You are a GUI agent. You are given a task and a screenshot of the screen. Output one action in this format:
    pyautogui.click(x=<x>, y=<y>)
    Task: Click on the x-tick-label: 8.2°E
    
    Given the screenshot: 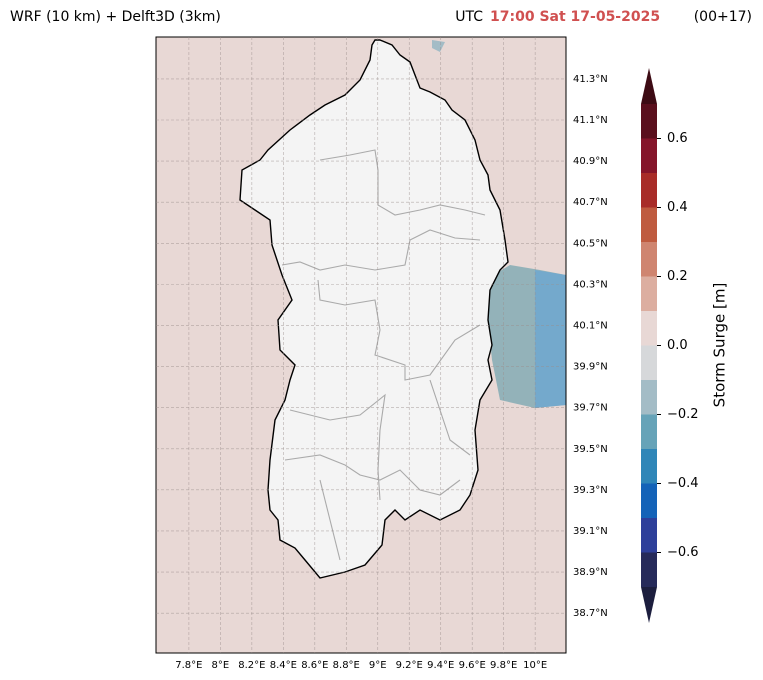 What is the action you would take?
    pyautogui.click(x=251, y=665)
    